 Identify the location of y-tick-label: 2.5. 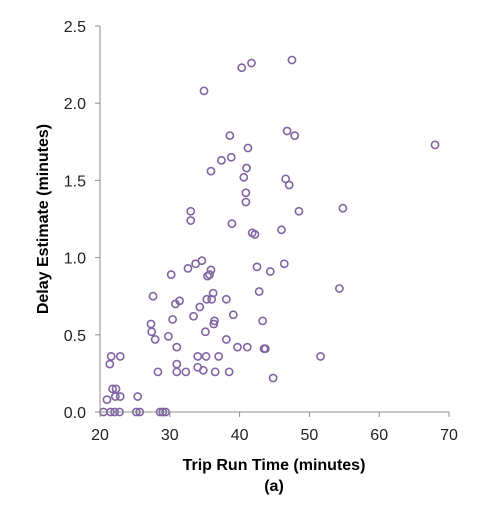
(75, 27).